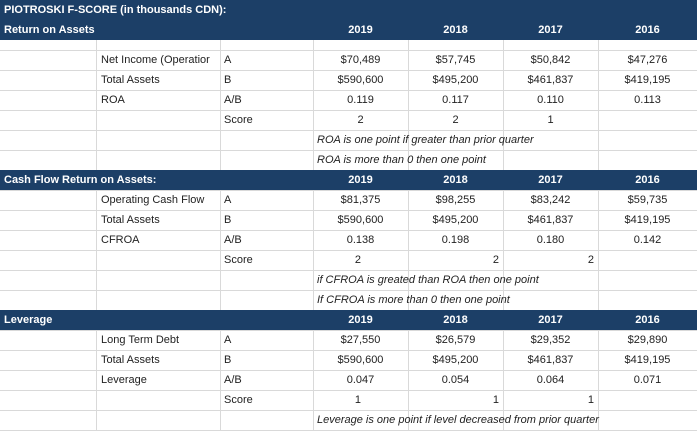 This screenshot has width=697, height=431. Describe the element at coordinates (455, 200) in the screenshot. I see `table-cell-value: $98,255` at that location.